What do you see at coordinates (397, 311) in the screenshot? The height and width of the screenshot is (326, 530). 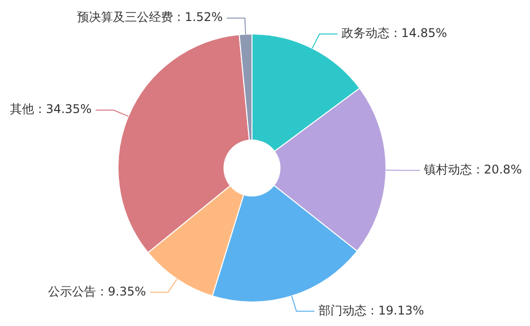 I see `data-label: : 19.13%` at bounding box center [397, 311].